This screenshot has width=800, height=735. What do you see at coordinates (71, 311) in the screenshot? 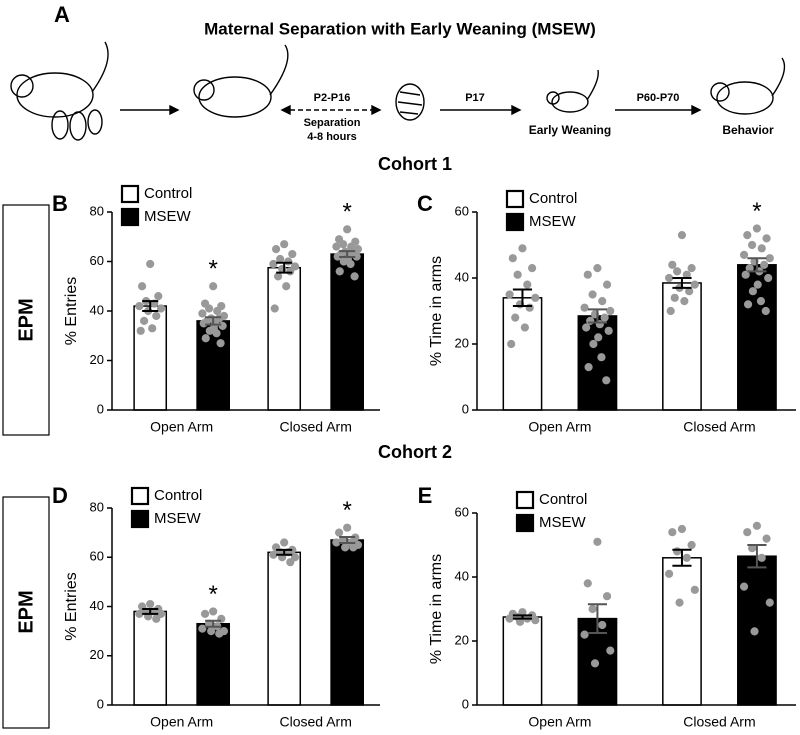
I see `y-axis-label: % Entries` at bounding box center [71, 311].